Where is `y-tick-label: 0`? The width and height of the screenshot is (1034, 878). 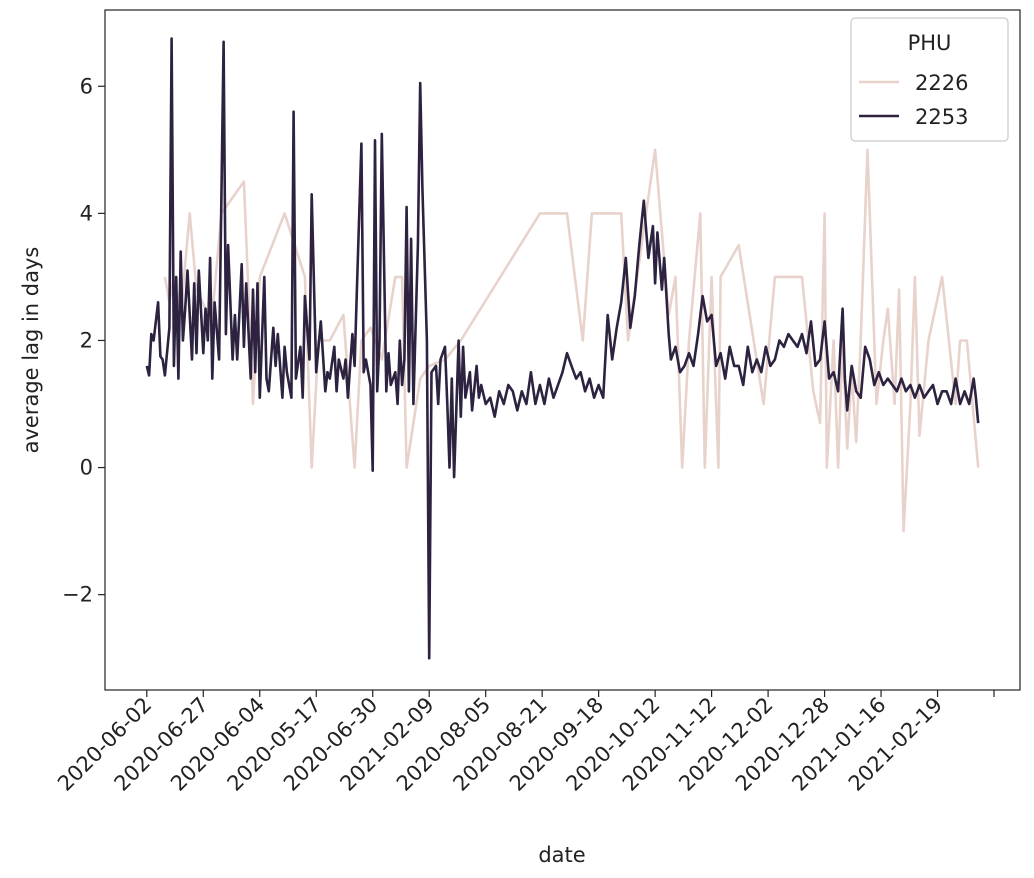
y-tick-label: 0 is located at coordinates (86, 468).